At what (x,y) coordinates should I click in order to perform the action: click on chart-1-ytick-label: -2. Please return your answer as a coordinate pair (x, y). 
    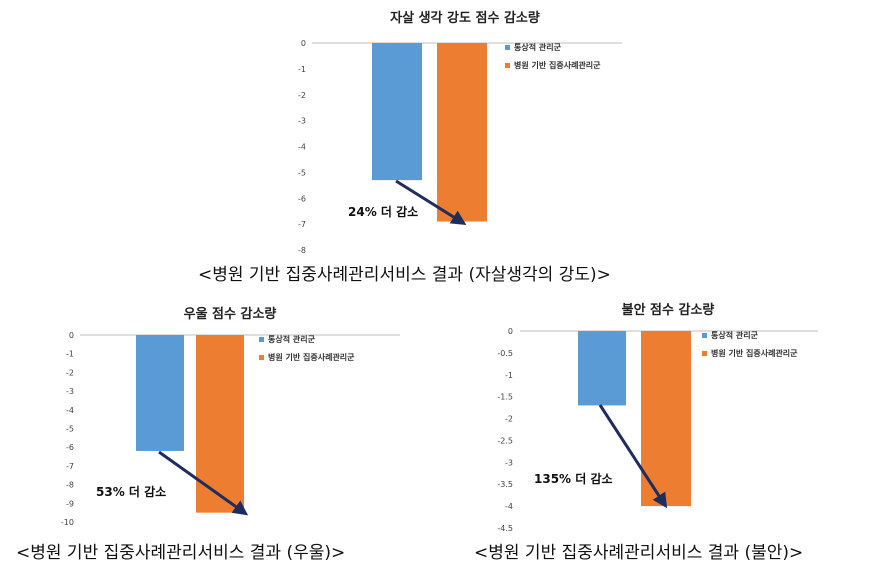
    Looking at the image, I should click on (70, 372).